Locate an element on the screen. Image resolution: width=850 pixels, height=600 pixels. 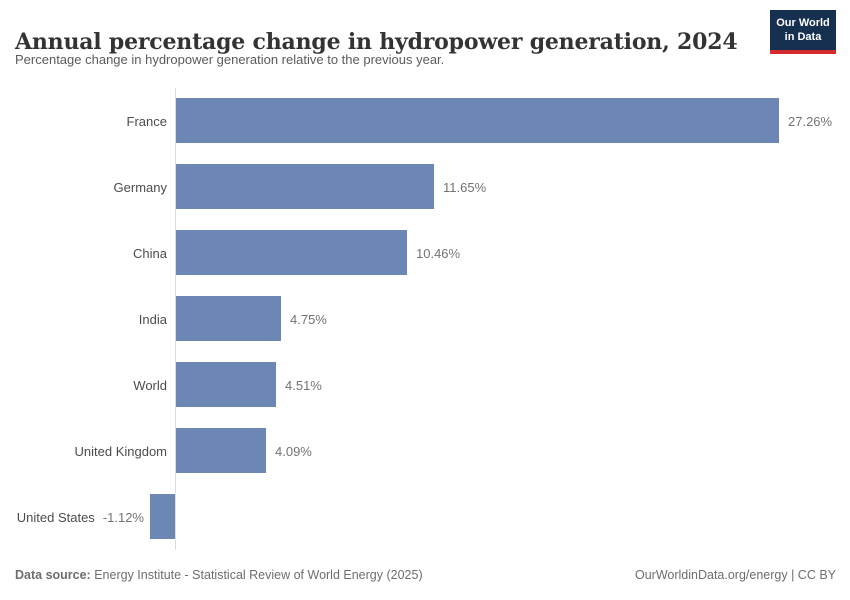
row-left: France is located at coordinates (83, 121).